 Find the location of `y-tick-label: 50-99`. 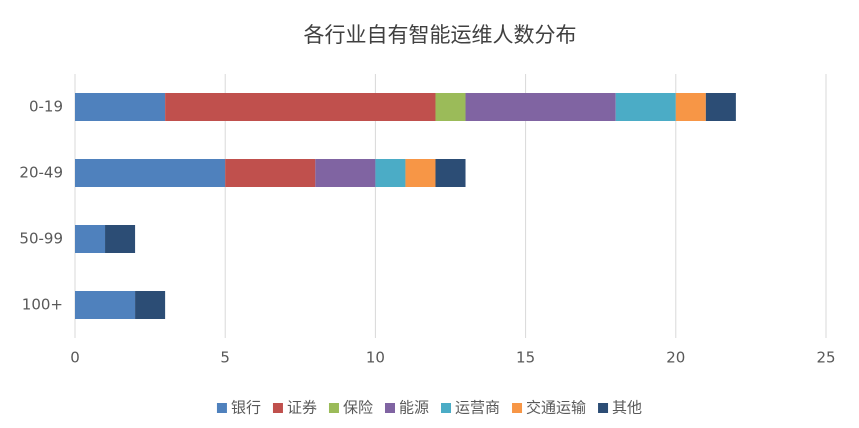

y-tick-label: 50-99 is located at coordinates (41, 239).